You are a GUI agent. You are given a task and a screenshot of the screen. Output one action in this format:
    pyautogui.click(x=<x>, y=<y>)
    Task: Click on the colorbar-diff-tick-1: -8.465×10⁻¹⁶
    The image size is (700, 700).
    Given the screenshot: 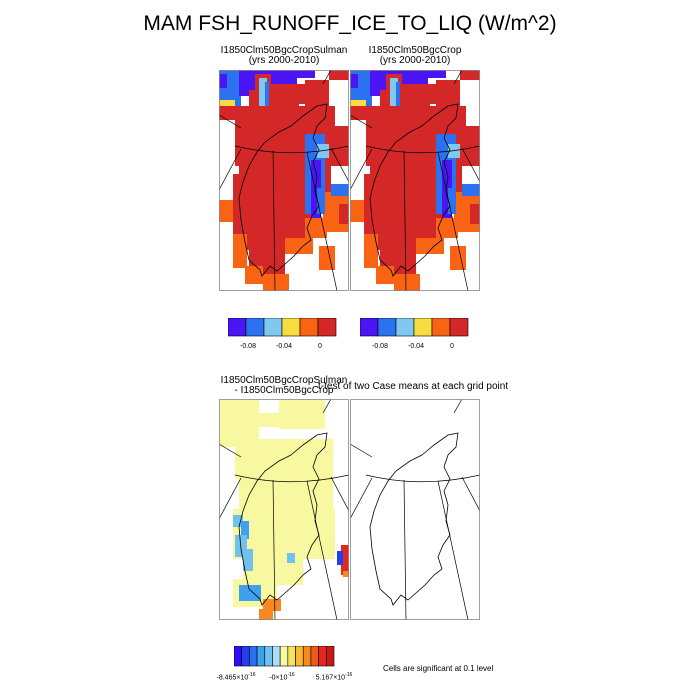 What is the action you would take?
    pyautogui.click(x=236, y=676)
    